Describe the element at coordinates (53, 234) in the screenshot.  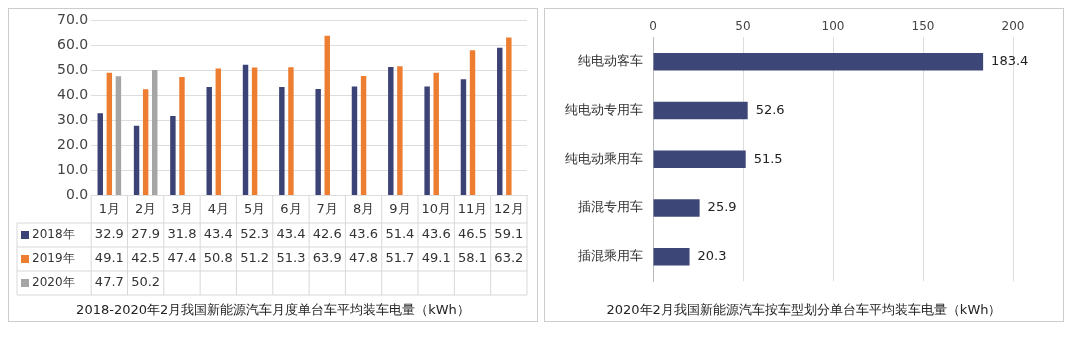
I see `legend-label: 2018年` at that location.